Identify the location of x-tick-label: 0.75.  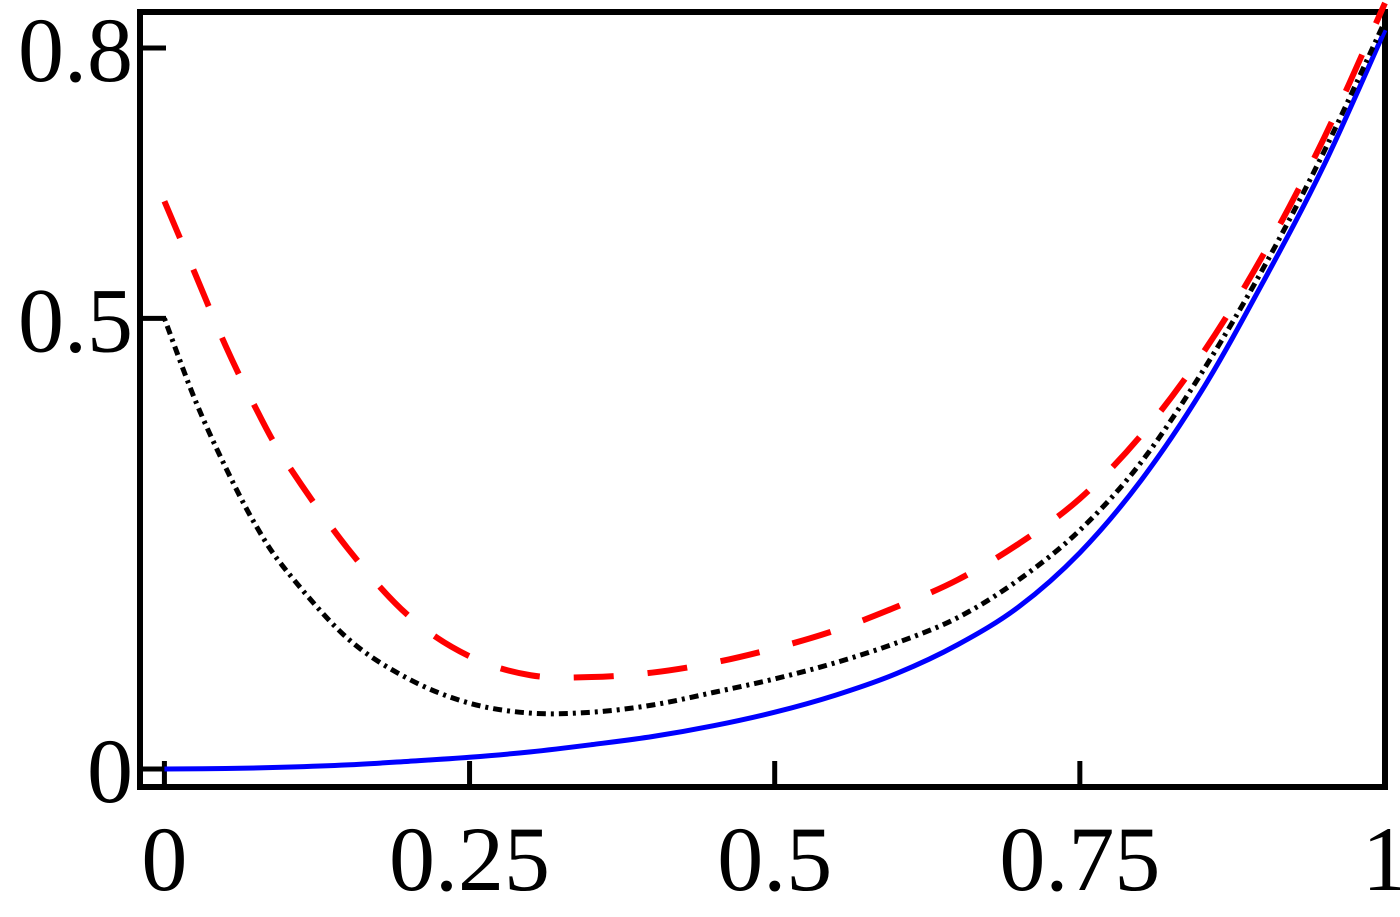
(1079, 859).